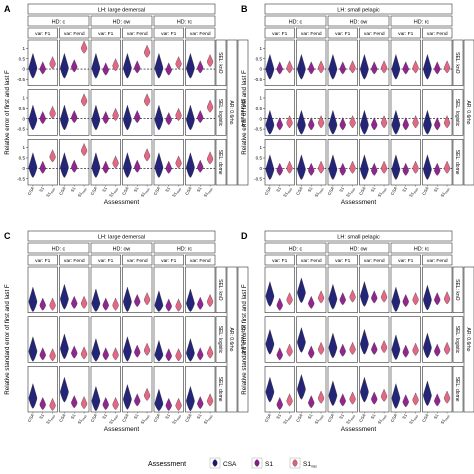  I want to click on y-tick-label: 1, so click(23, 48).